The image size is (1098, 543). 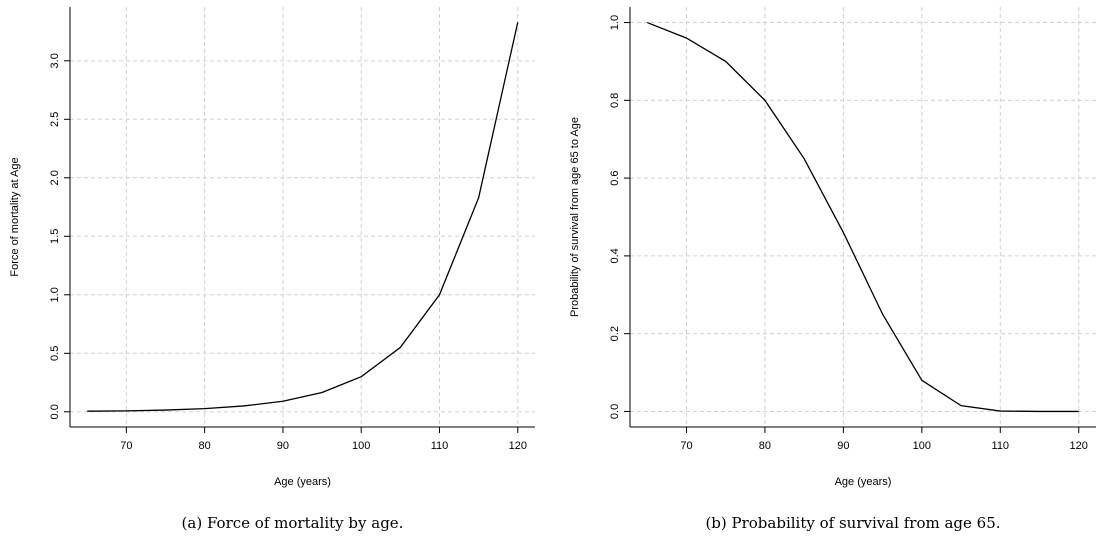 What do you see at coordinates (55, 353) in the screenshot?
I see `y-tick-label: 0.5` at bounding box center [55, 353].